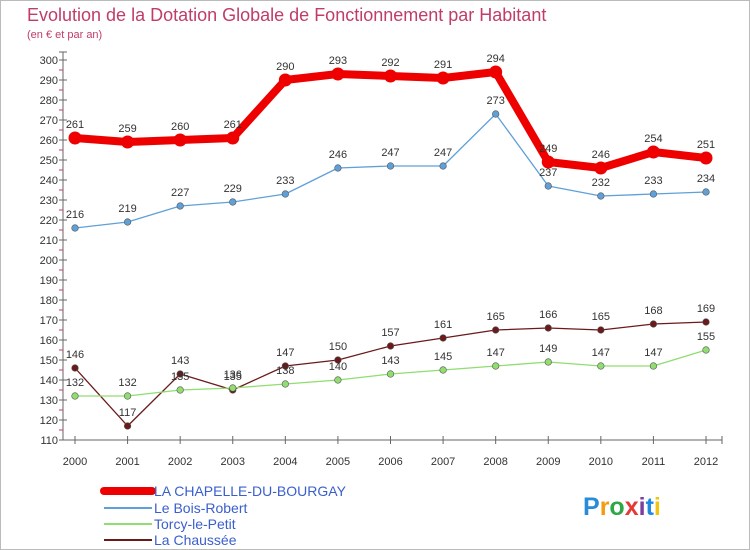  What do you see at coordinates (49, 61) in the screenshot?
I see `y-tick-label: 300` at bounding box center [49, 61].